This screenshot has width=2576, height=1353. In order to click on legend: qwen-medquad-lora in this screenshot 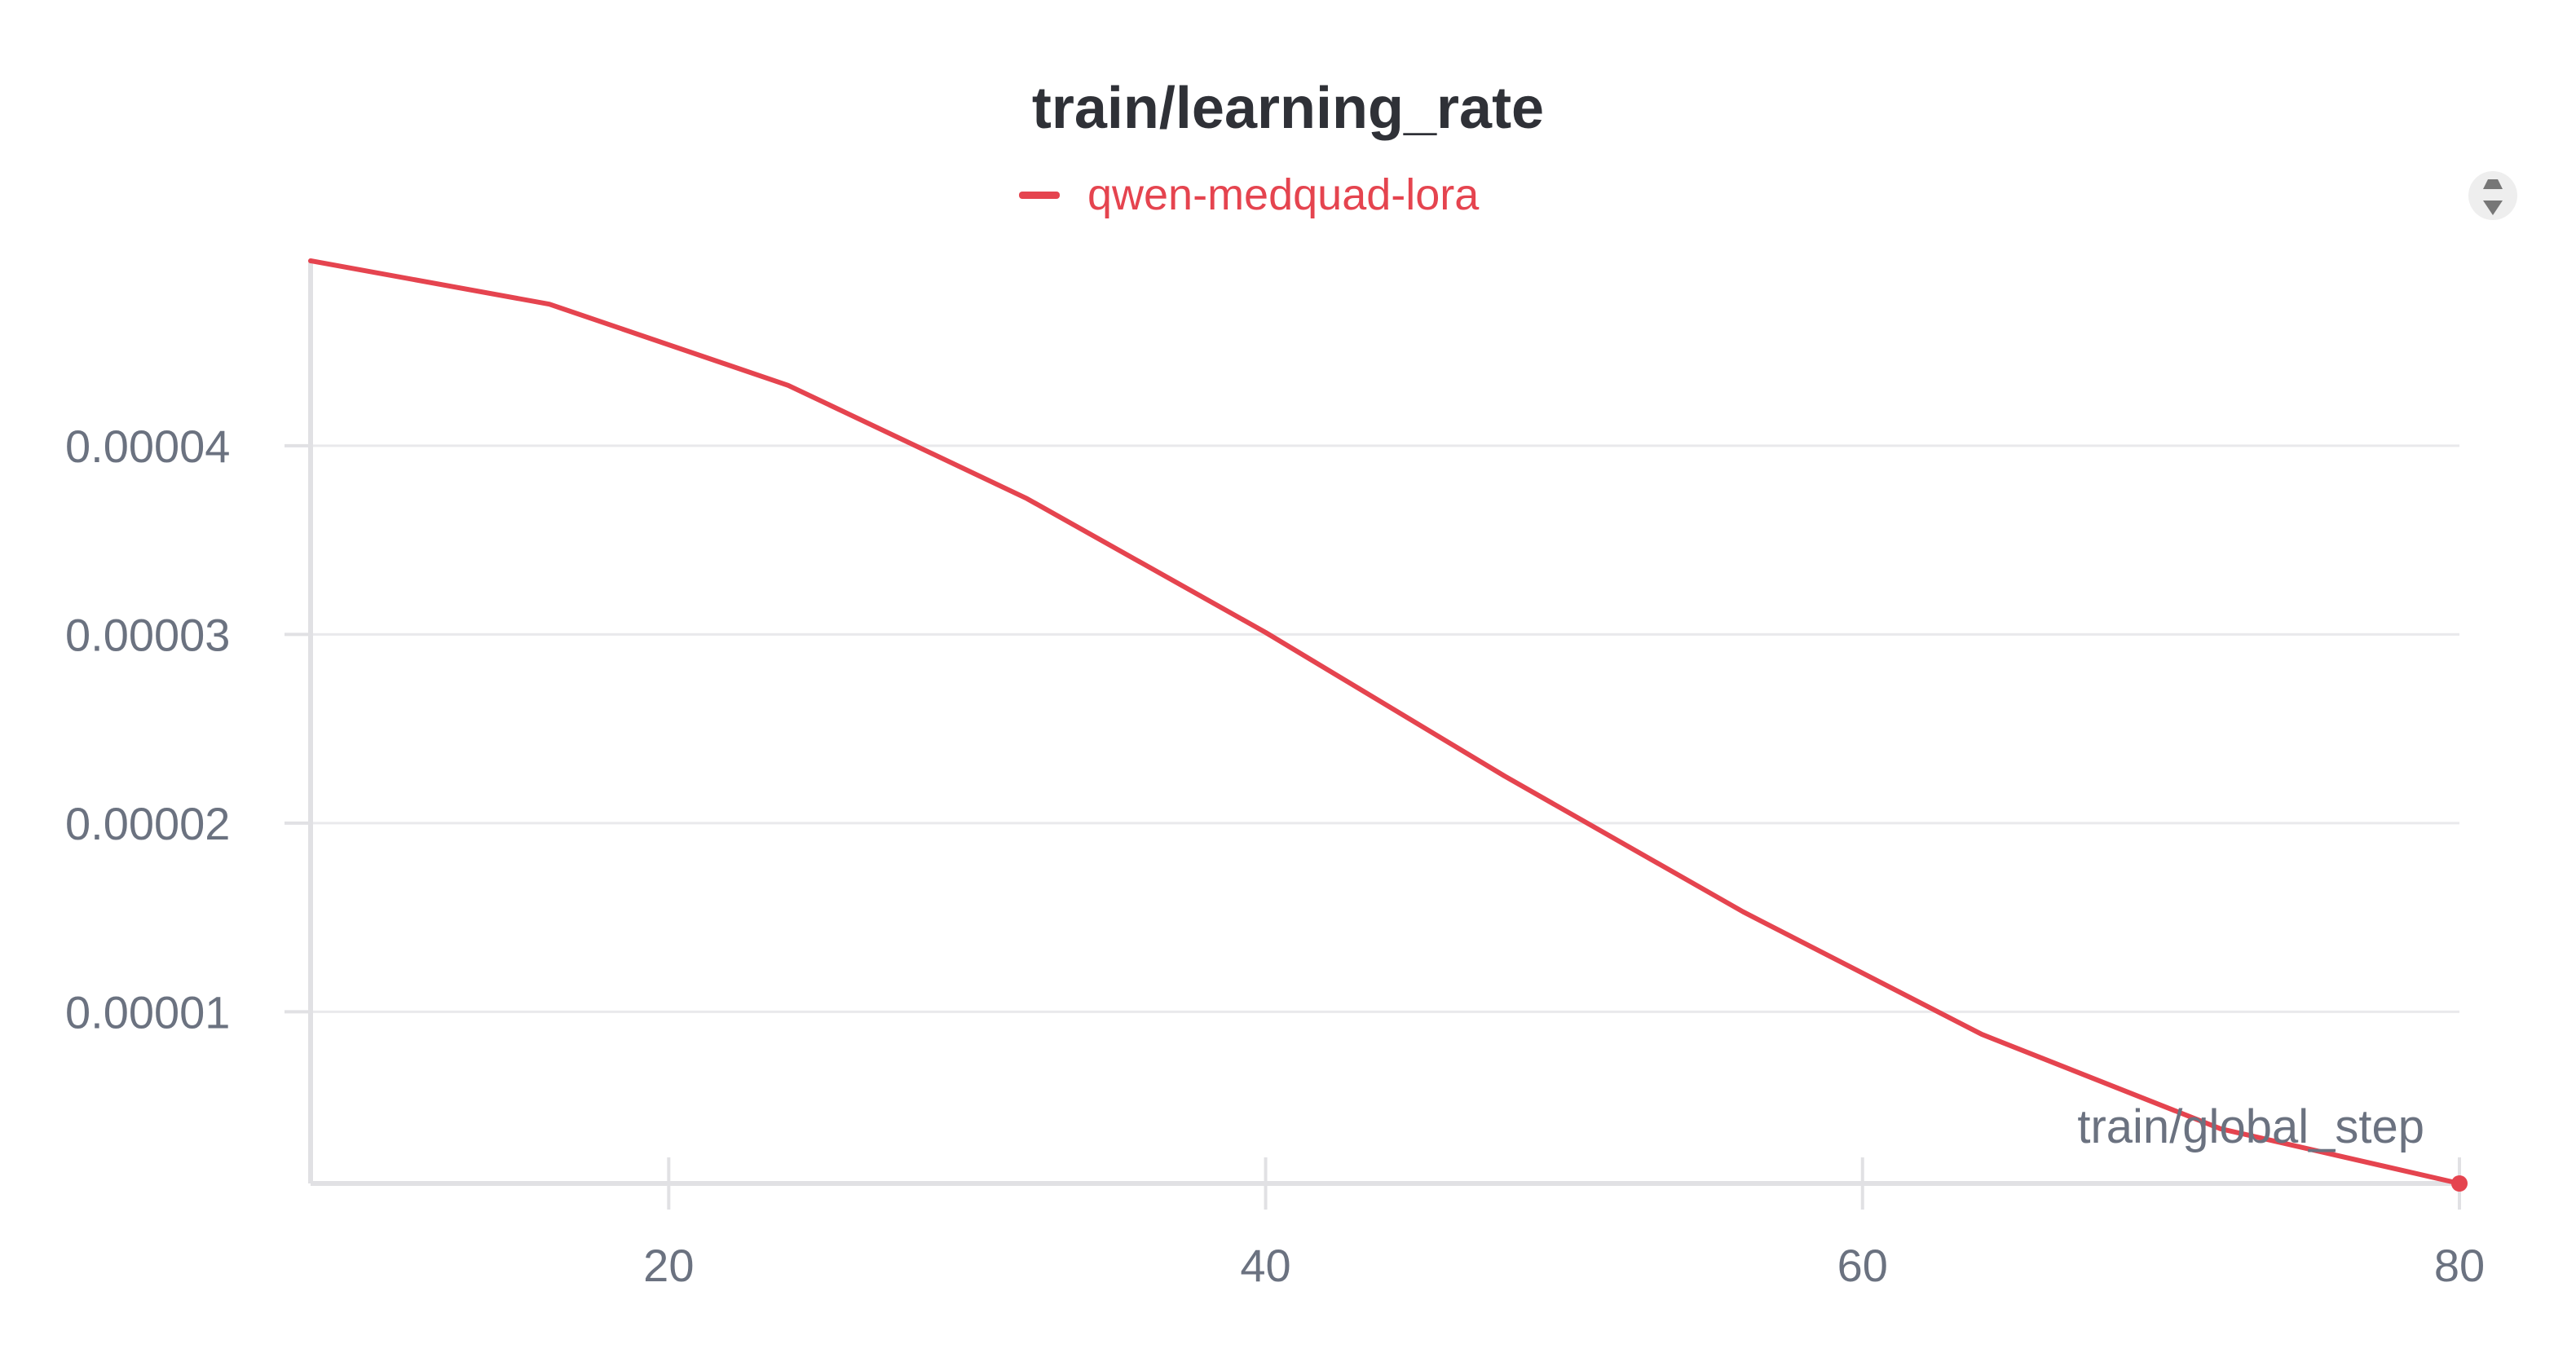, I will do `click(1249, 195)`.